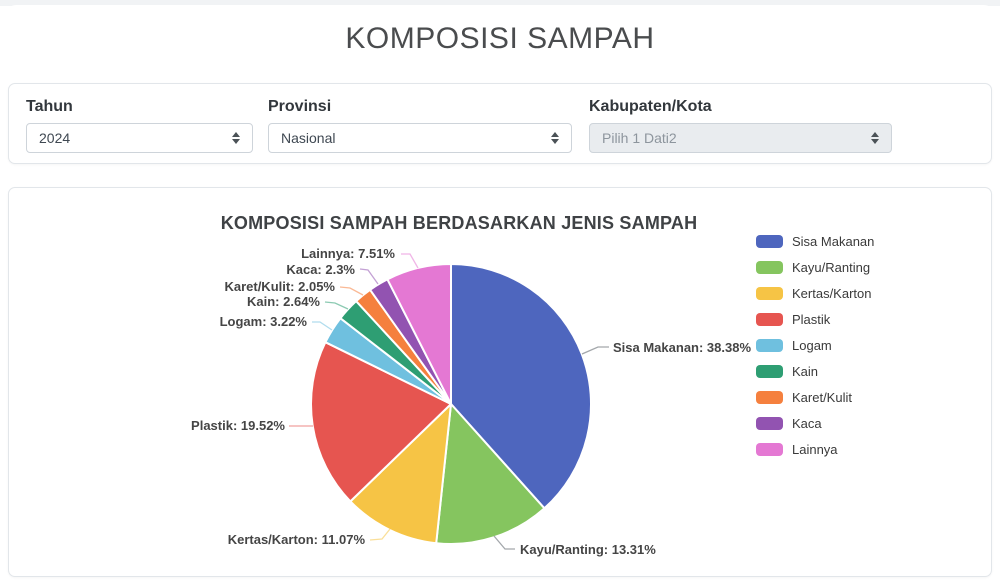 The height and width of the screenshot is (585, 1000). I want to click on legend-item: Kain, so click(815, 371).